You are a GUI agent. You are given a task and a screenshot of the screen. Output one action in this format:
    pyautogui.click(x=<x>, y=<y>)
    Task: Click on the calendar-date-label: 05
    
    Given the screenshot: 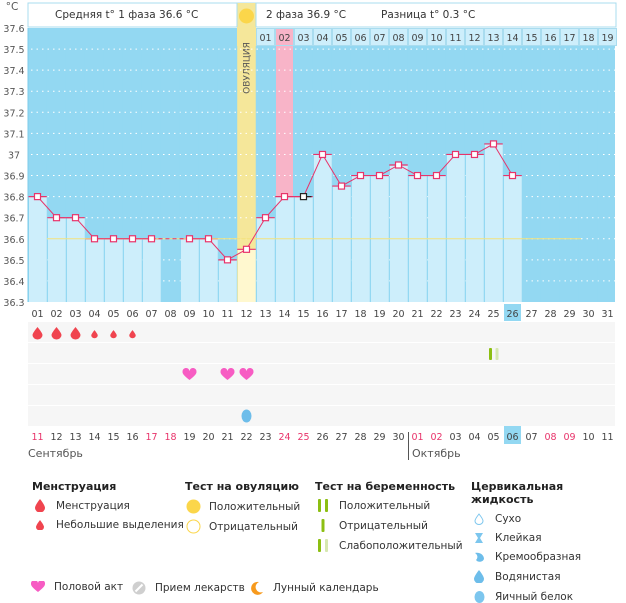 What is the action you would take?
    pyautogui.click(x=493, y=437)
    